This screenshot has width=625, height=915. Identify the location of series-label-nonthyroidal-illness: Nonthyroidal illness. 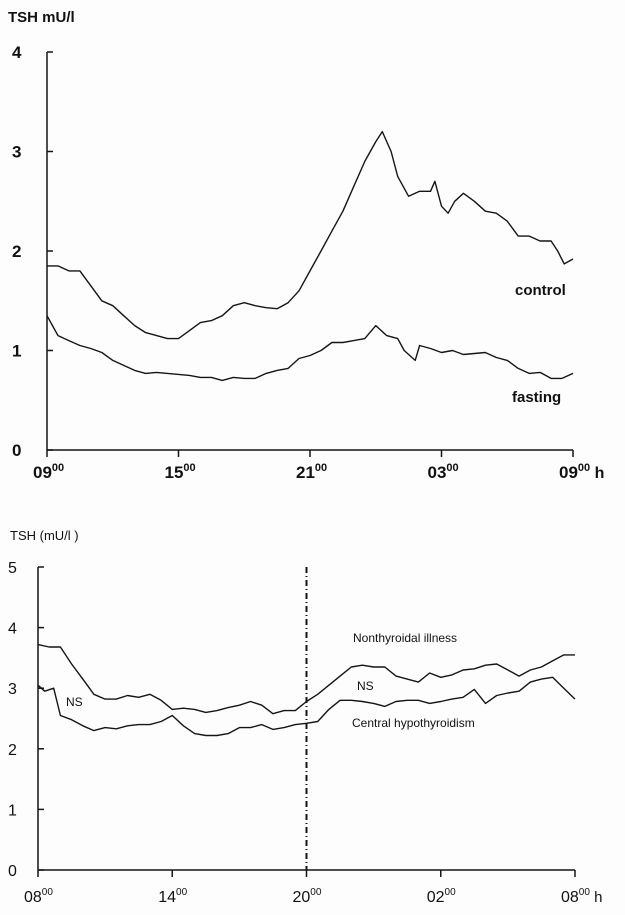
(405, 638).